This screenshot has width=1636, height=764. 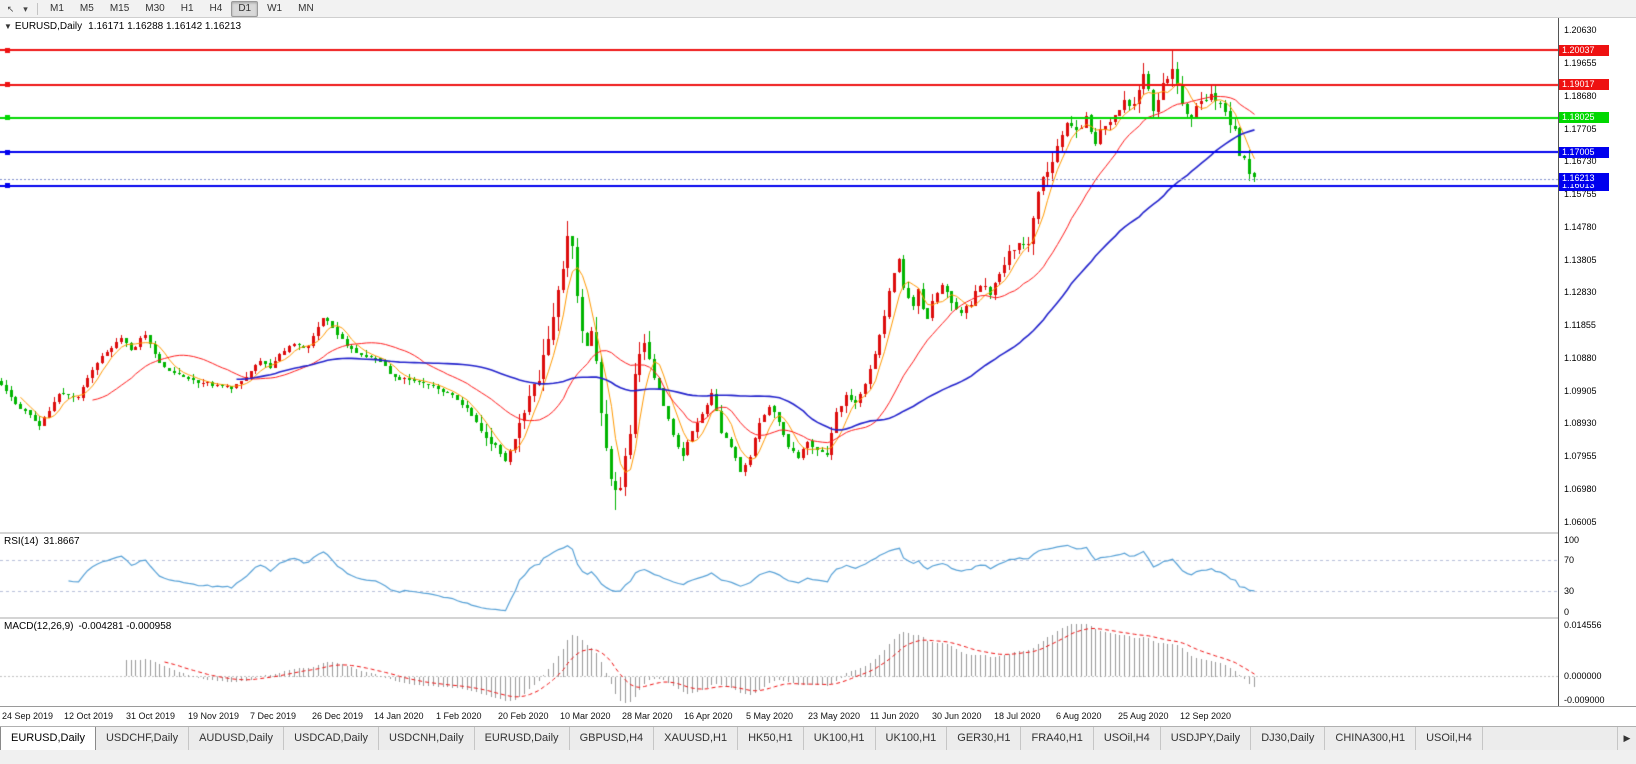 What do you see at coordinates (155, 8) in the screenshot?
I see `timeframe-button-m30: M30` at bounding box center [155, 8].